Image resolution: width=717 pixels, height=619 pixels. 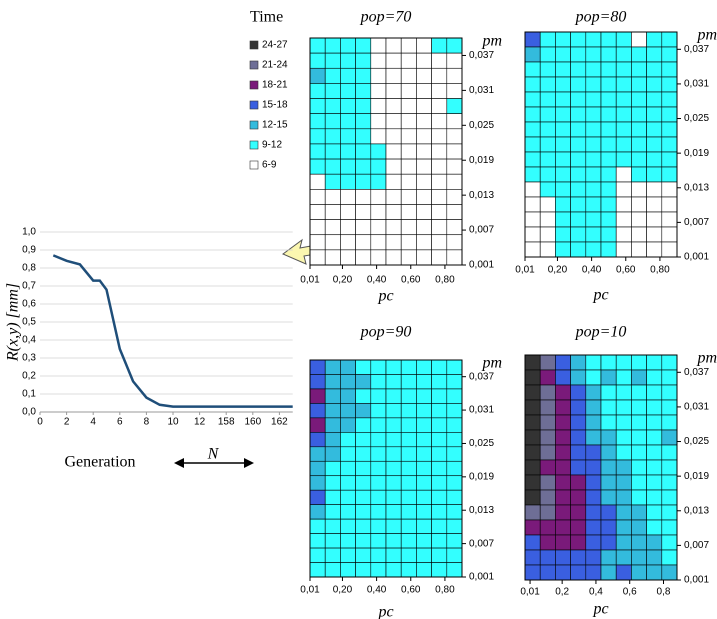 What do you see at coordinates (562, 592) in the screenshot?
I see `x-tick-label: 0,2` at bounding box center [562, 592].